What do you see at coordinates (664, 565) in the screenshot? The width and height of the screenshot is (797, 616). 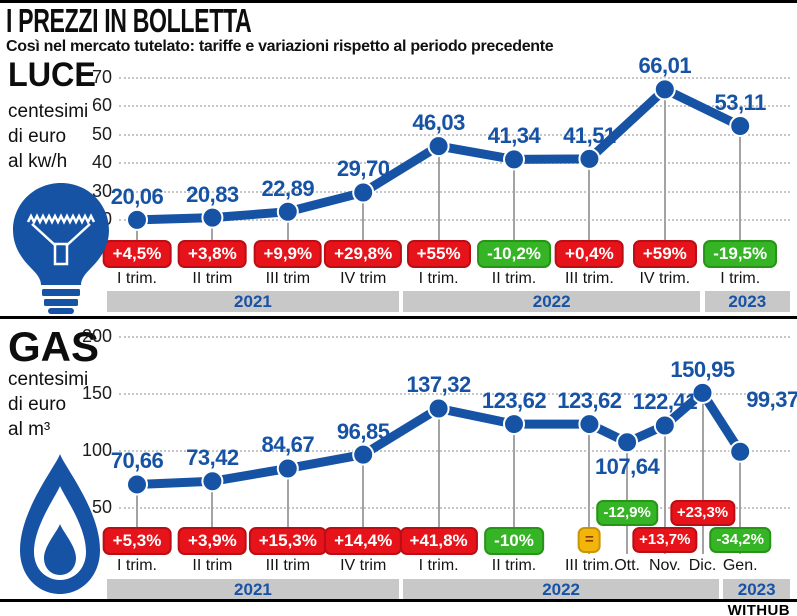 I see `x-axis-label: Nov.` at bounding box center [664, 565].